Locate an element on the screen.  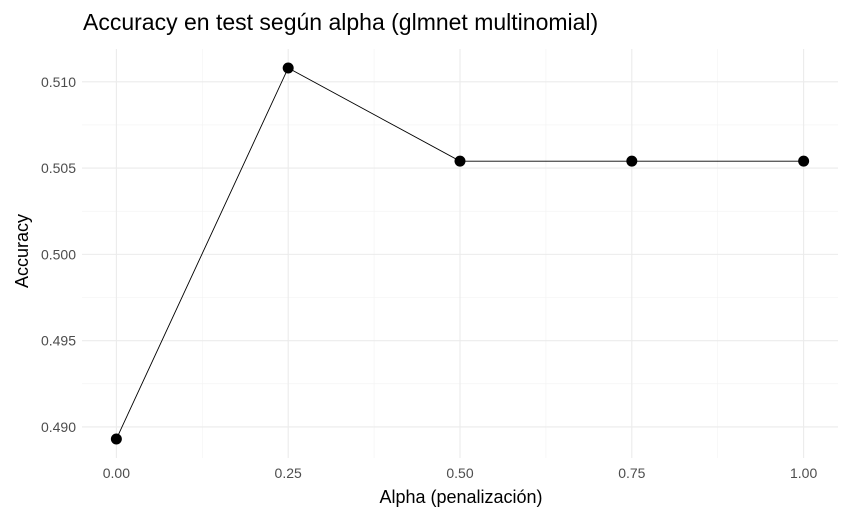
x-tick-label: 0.25 is located at coordinates (288, 473).